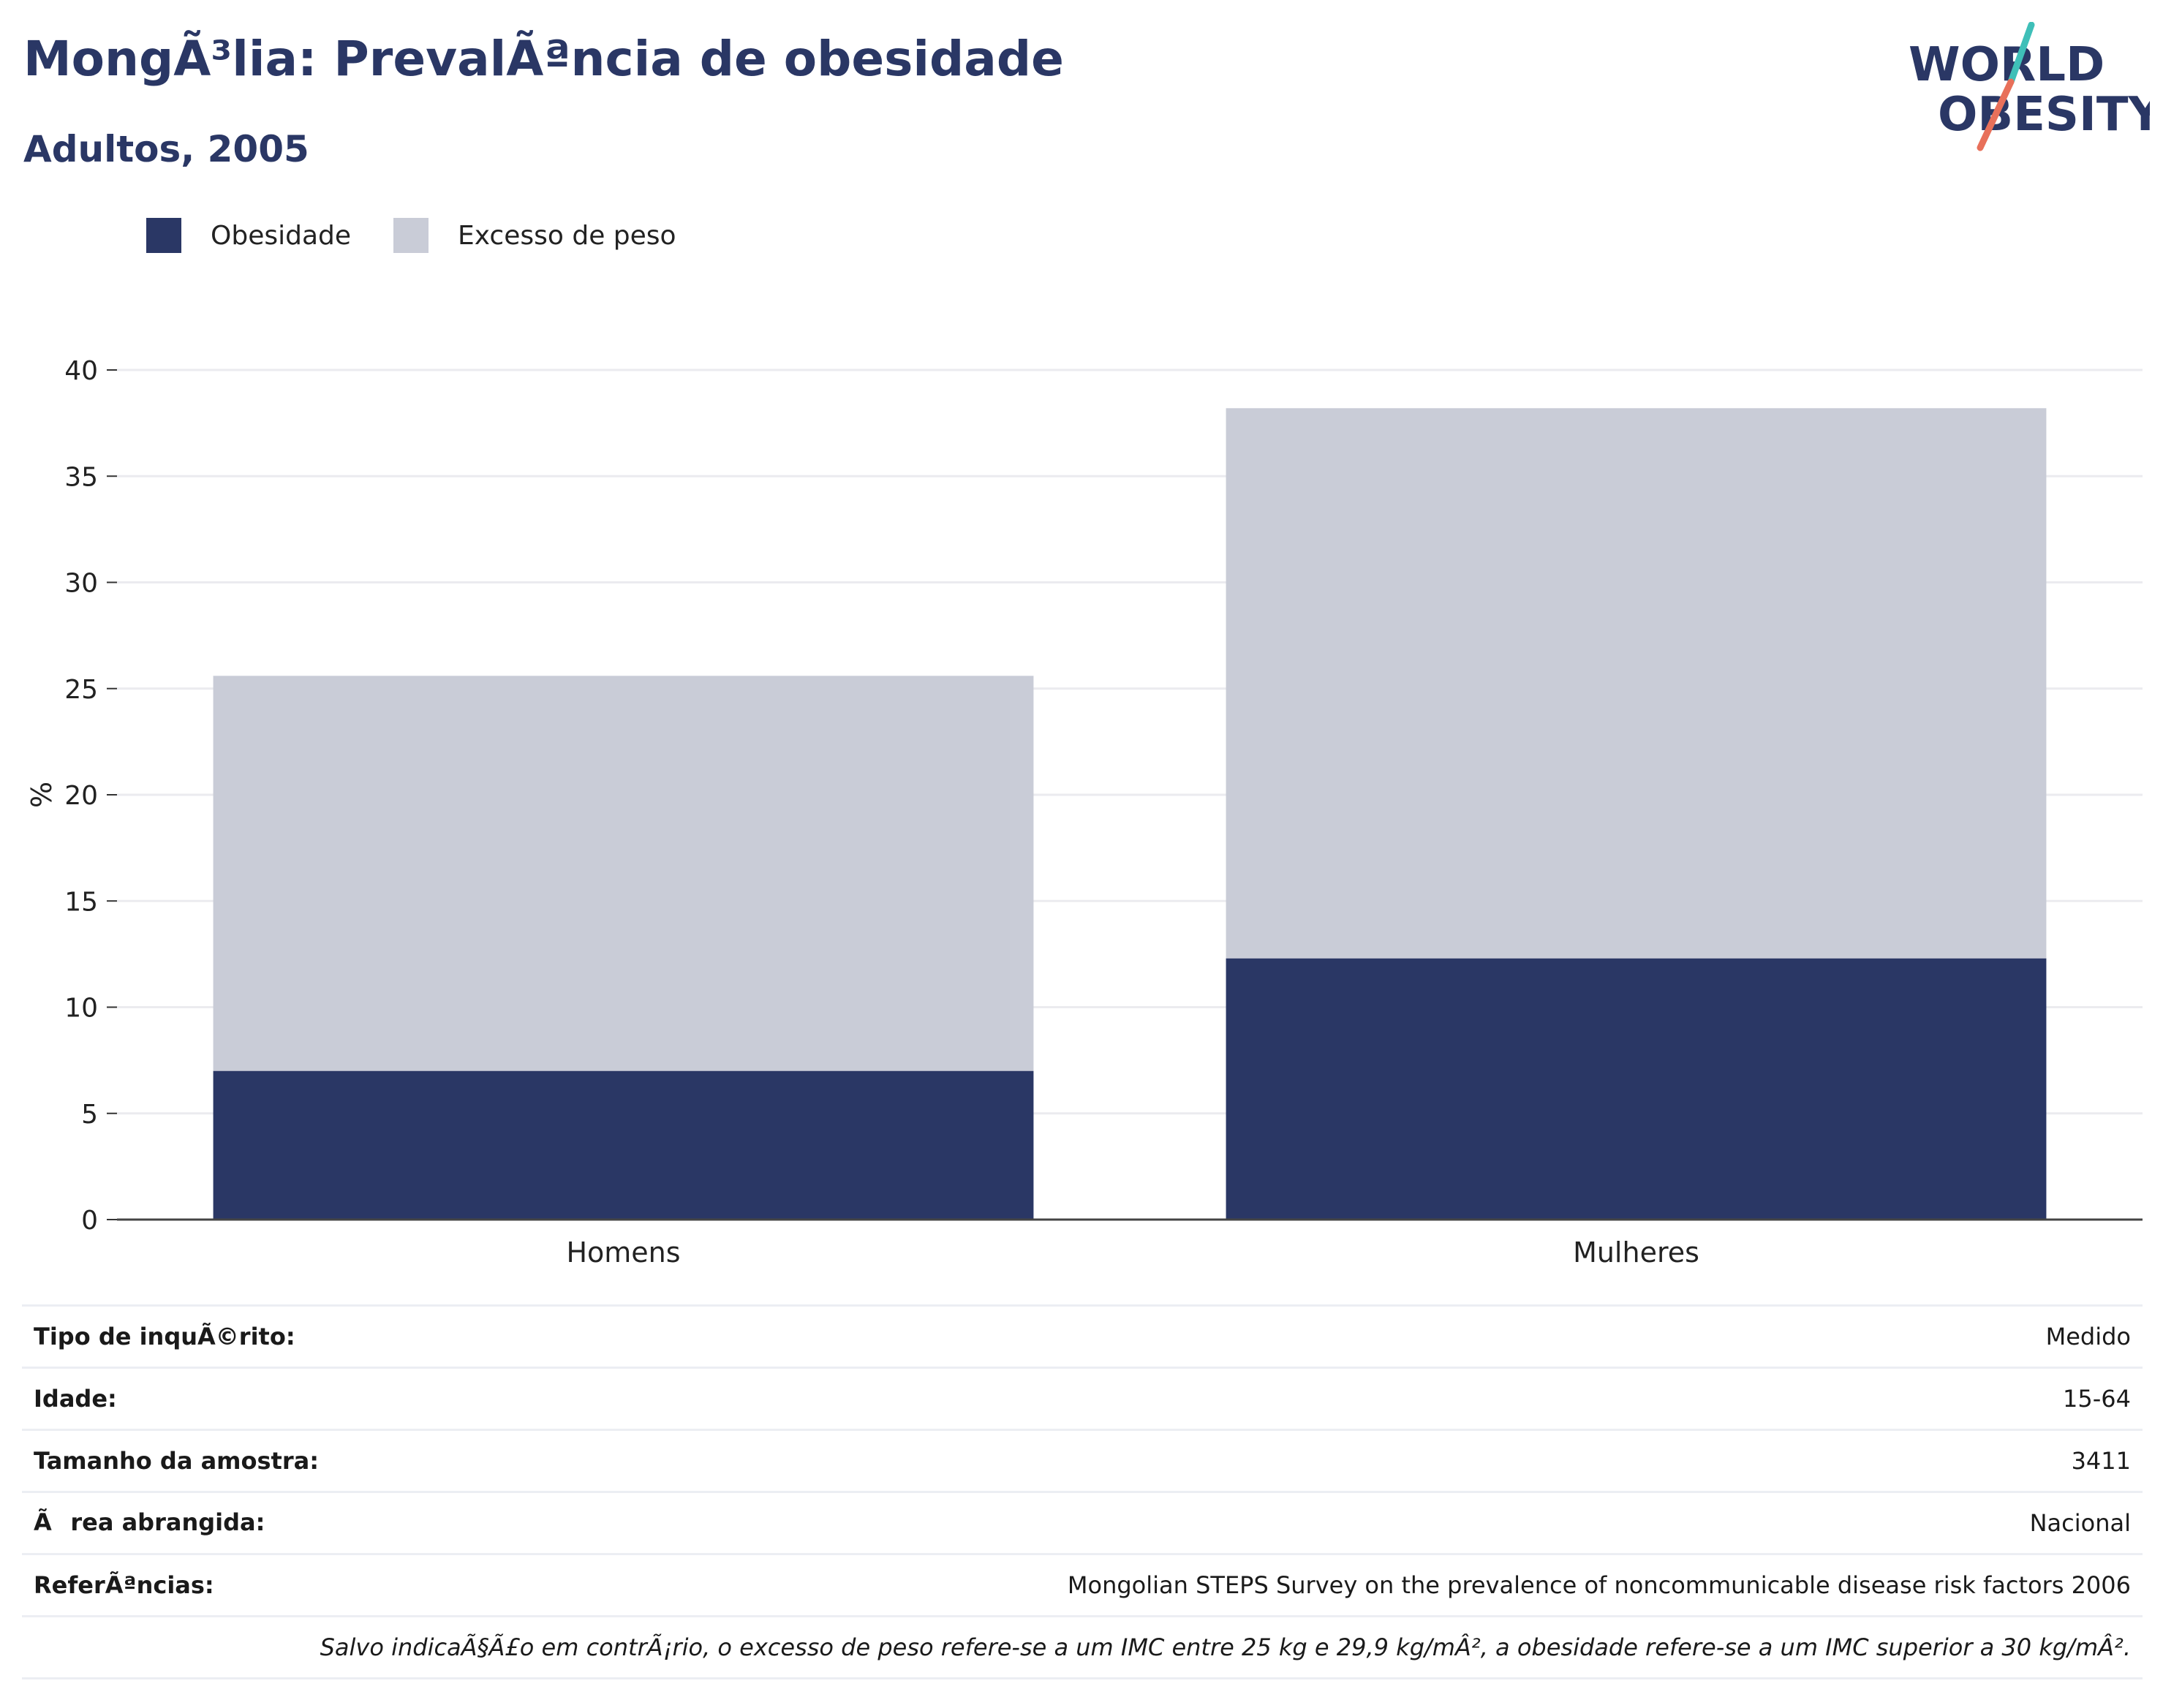 The width and height of the screenshot is (2163, 1708). Describe the element at coordinates (1636, 1089) in the screenshot. I see `bar-obesidade-mulheres` at that location.